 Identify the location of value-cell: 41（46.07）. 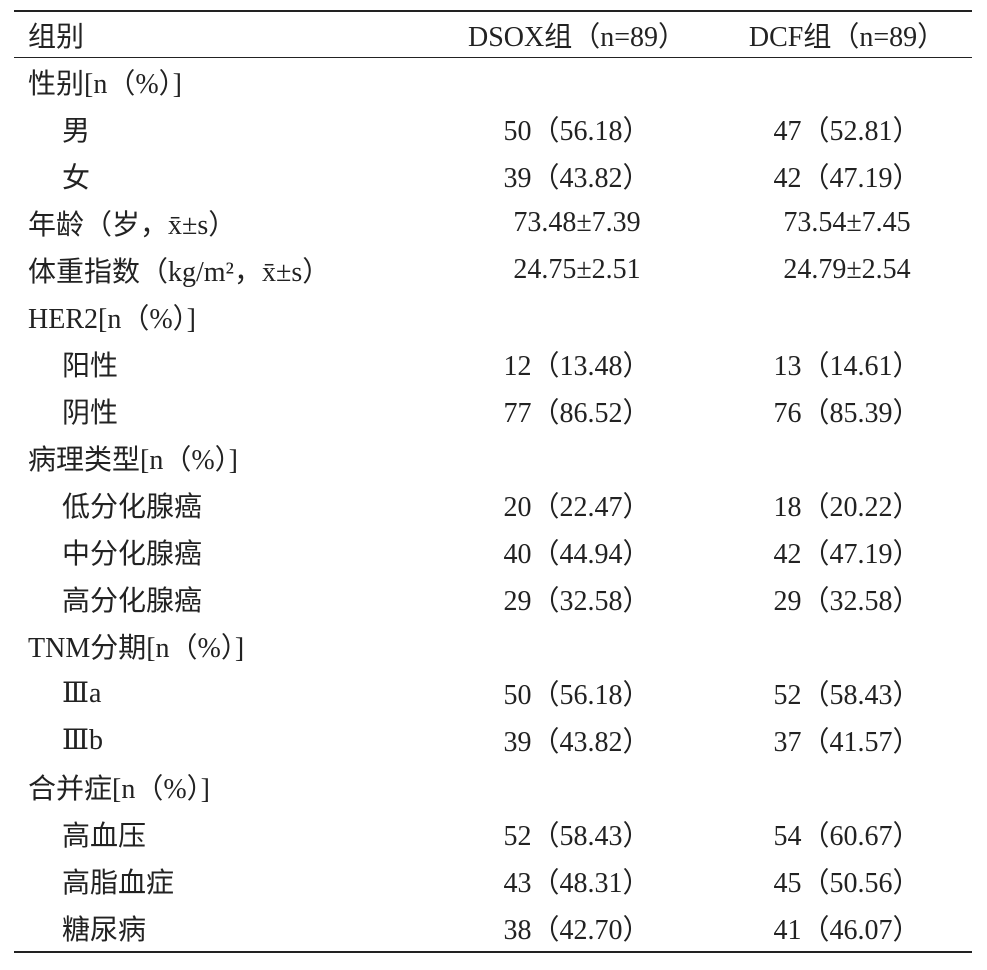
(847, 930).